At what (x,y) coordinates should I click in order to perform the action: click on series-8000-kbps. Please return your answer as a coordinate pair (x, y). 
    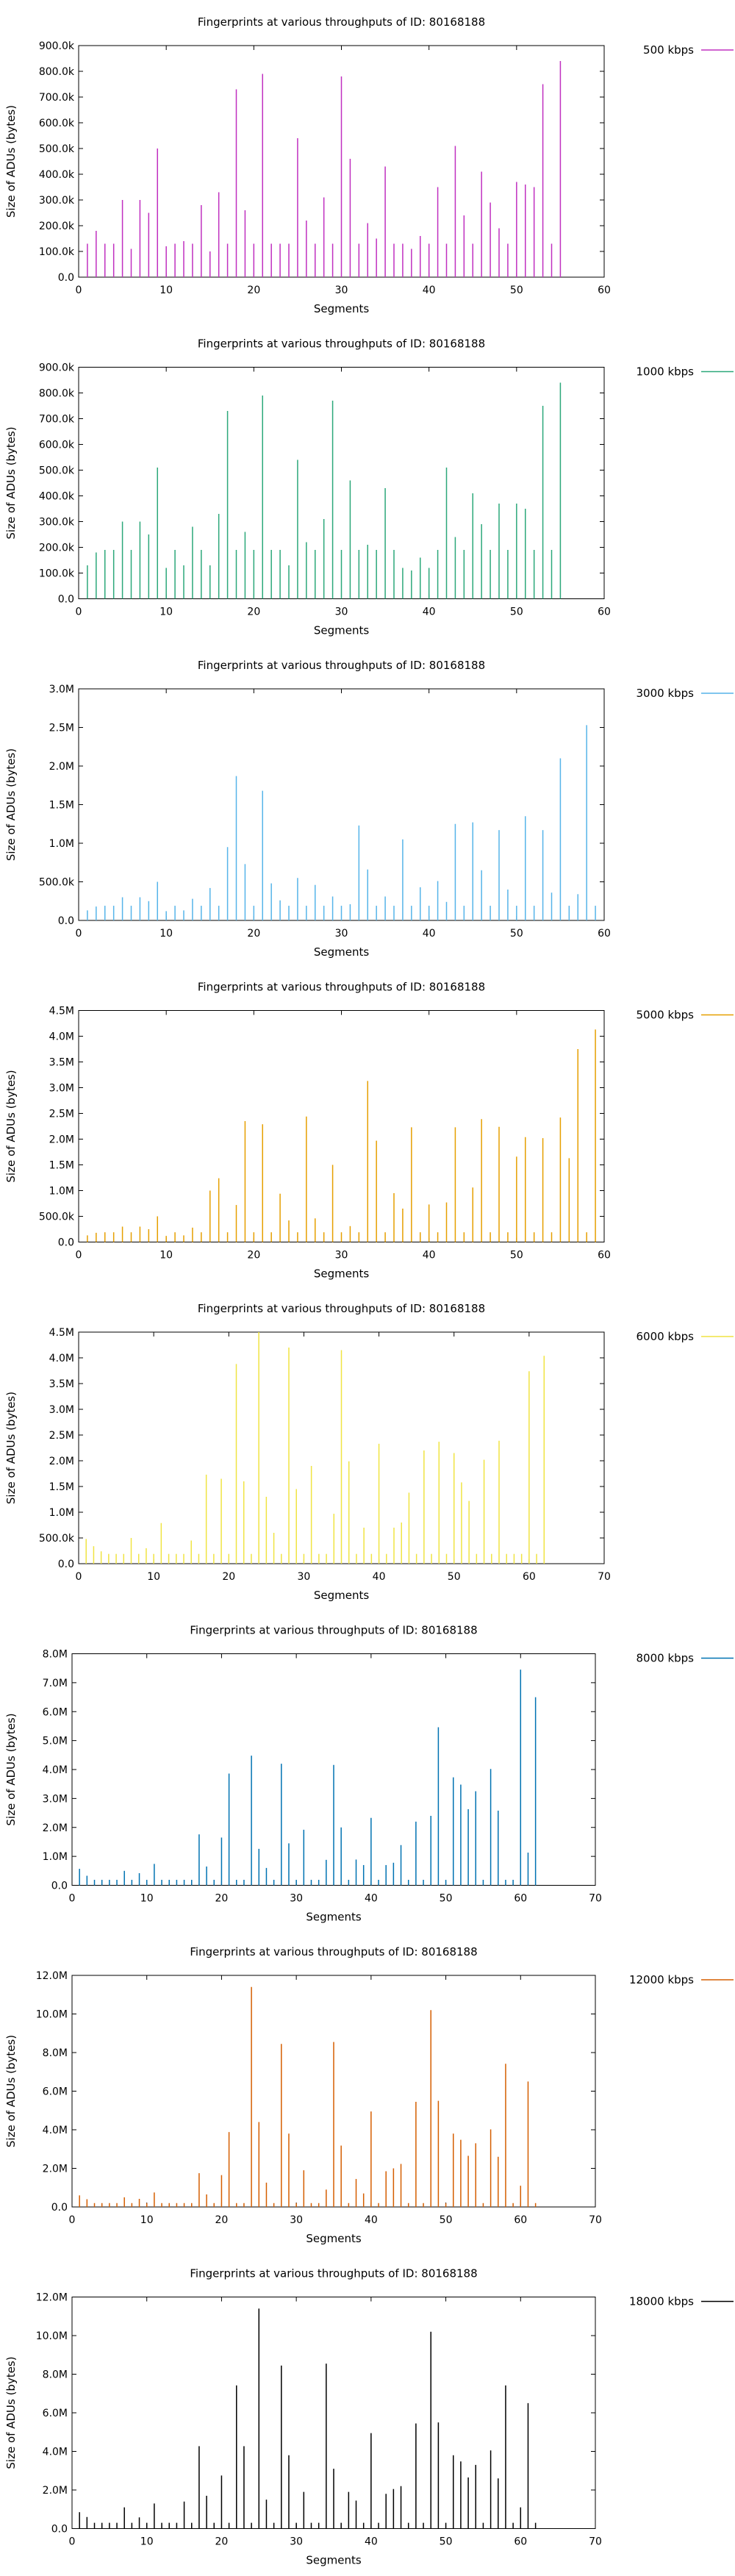
    Looking at the image, I should click on (308, 1778).